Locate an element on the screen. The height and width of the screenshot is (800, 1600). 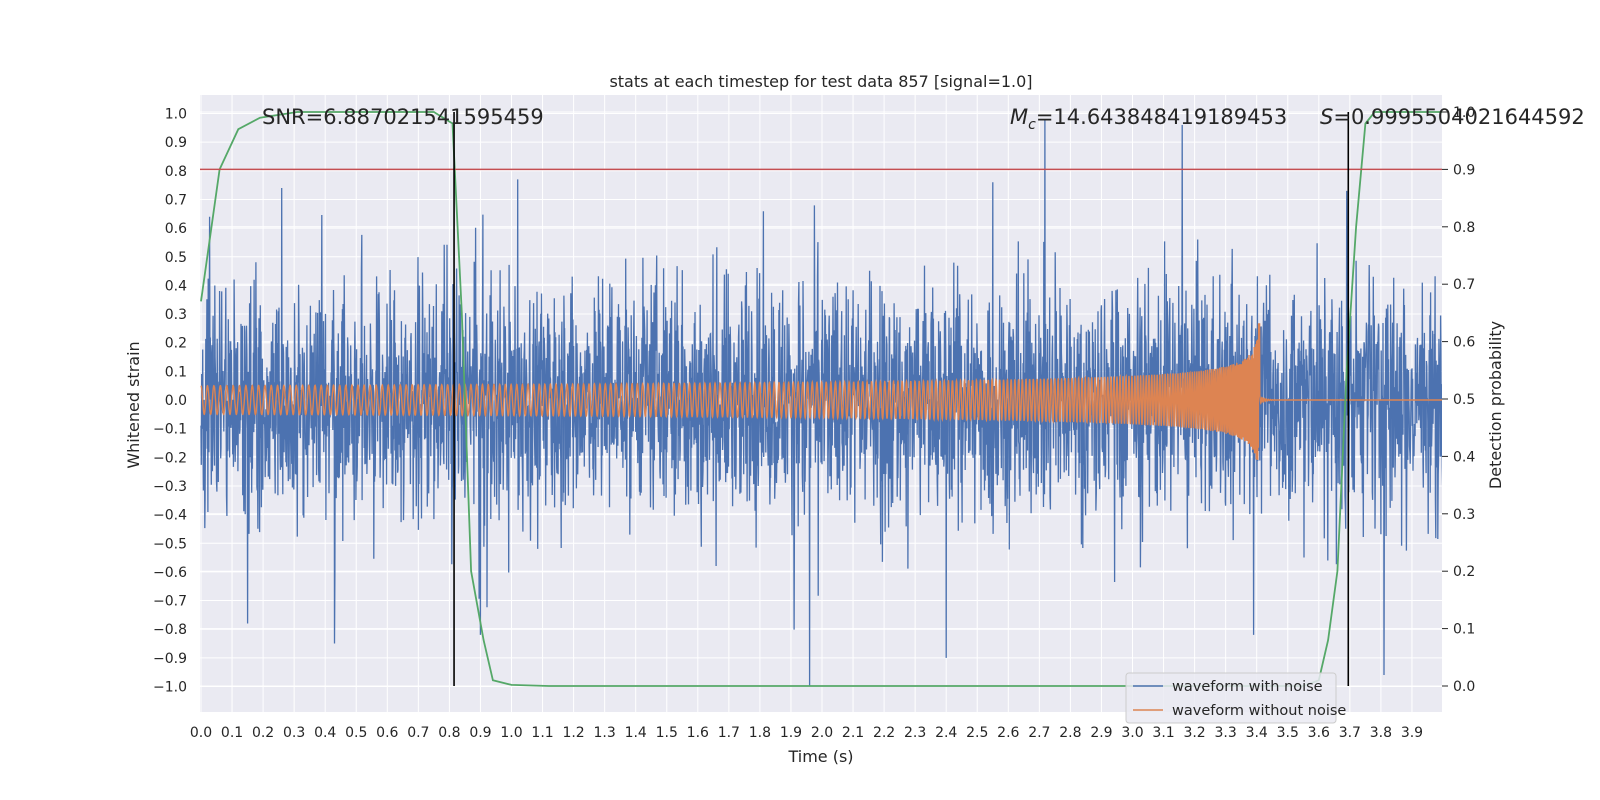
x-tick-label: 0.7 is located at coordinates (418, 733).